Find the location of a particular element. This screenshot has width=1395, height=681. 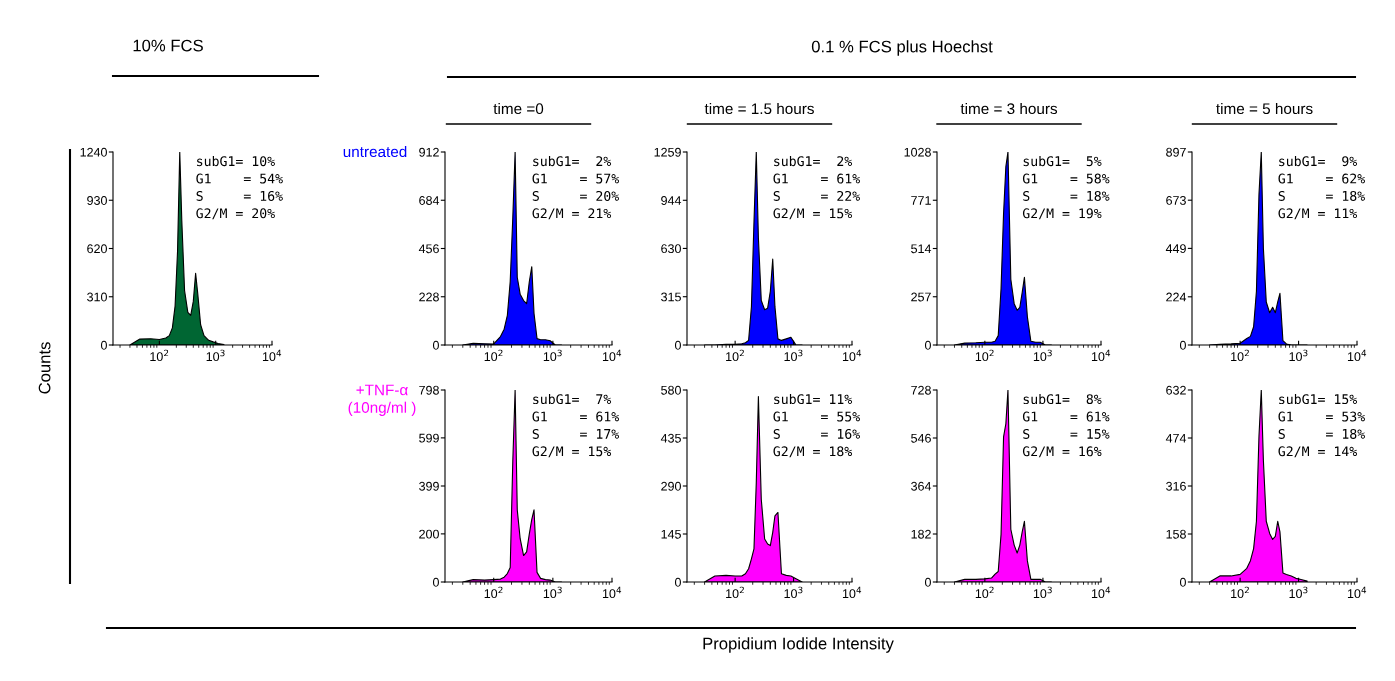

y-tick-label: 449 is located at coordinates (1175, 249).